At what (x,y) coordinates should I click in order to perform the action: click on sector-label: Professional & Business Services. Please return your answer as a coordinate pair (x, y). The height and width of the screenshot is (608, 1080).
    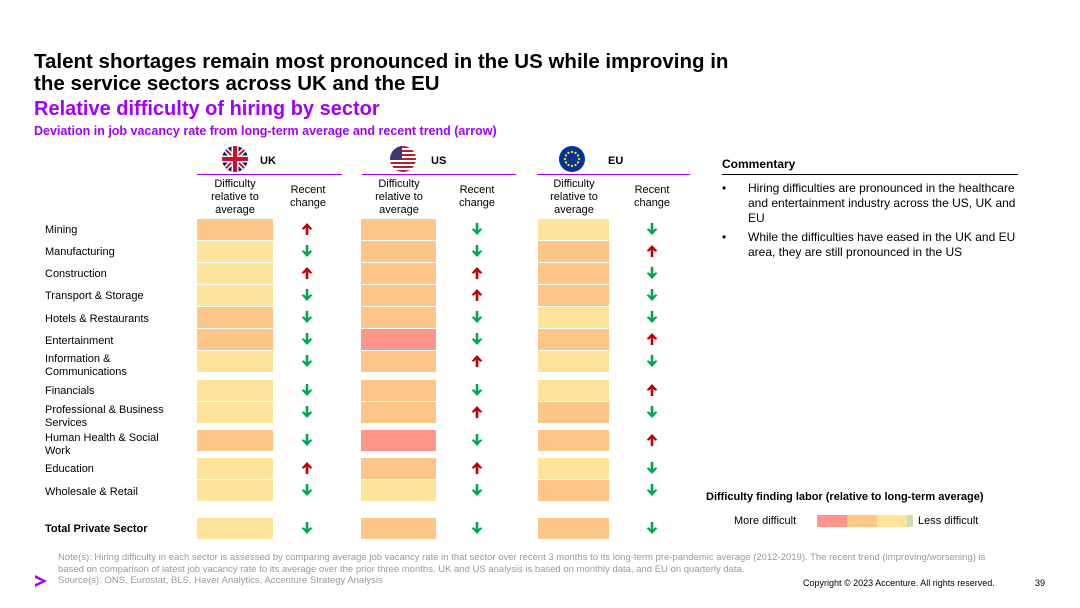
    Looking at the image, I should click on (104, 416).